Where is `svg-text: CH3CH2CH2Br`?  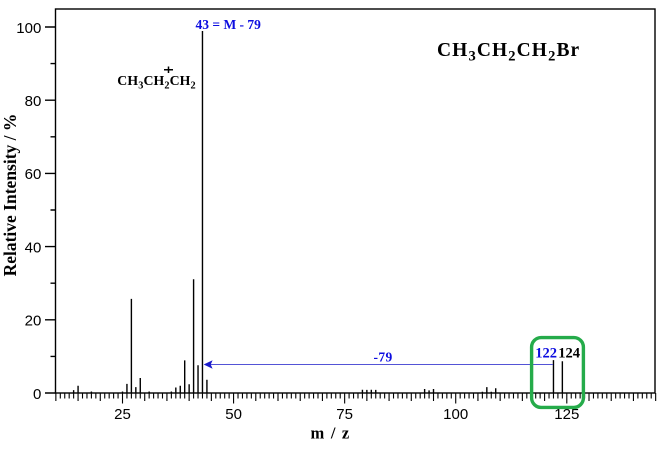
svg-text: CH3CH2CH2Br is located at coordinates (508, 52).